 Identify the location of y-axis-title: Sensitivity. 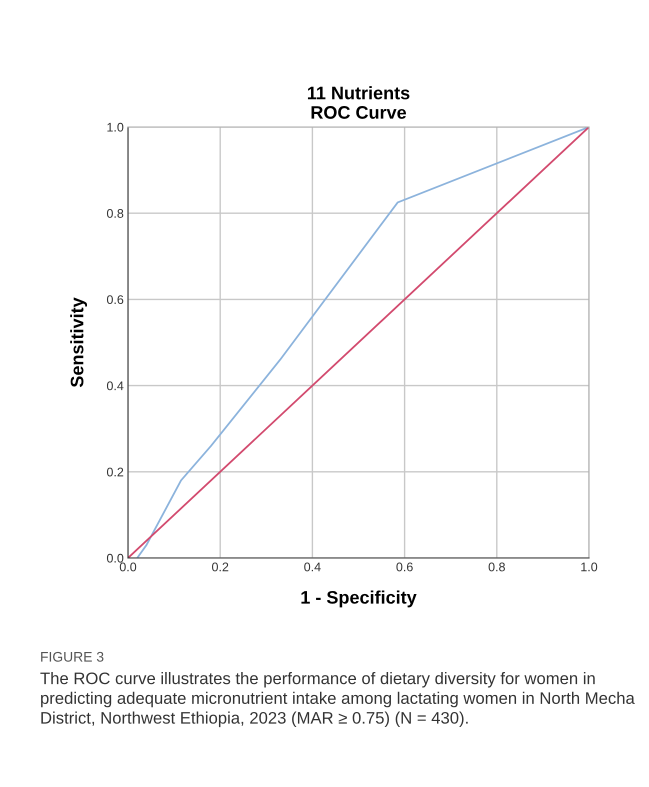
(79, 342).